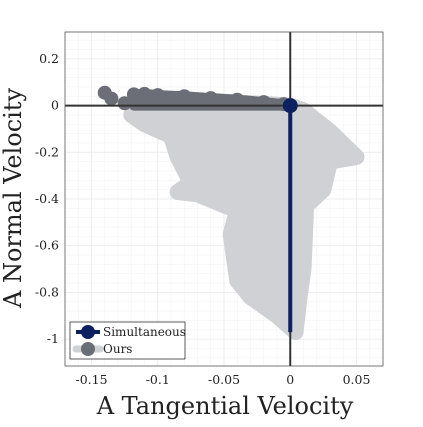  I want to click on y-axis-label: A Normal Velocity, so click(13, 198).